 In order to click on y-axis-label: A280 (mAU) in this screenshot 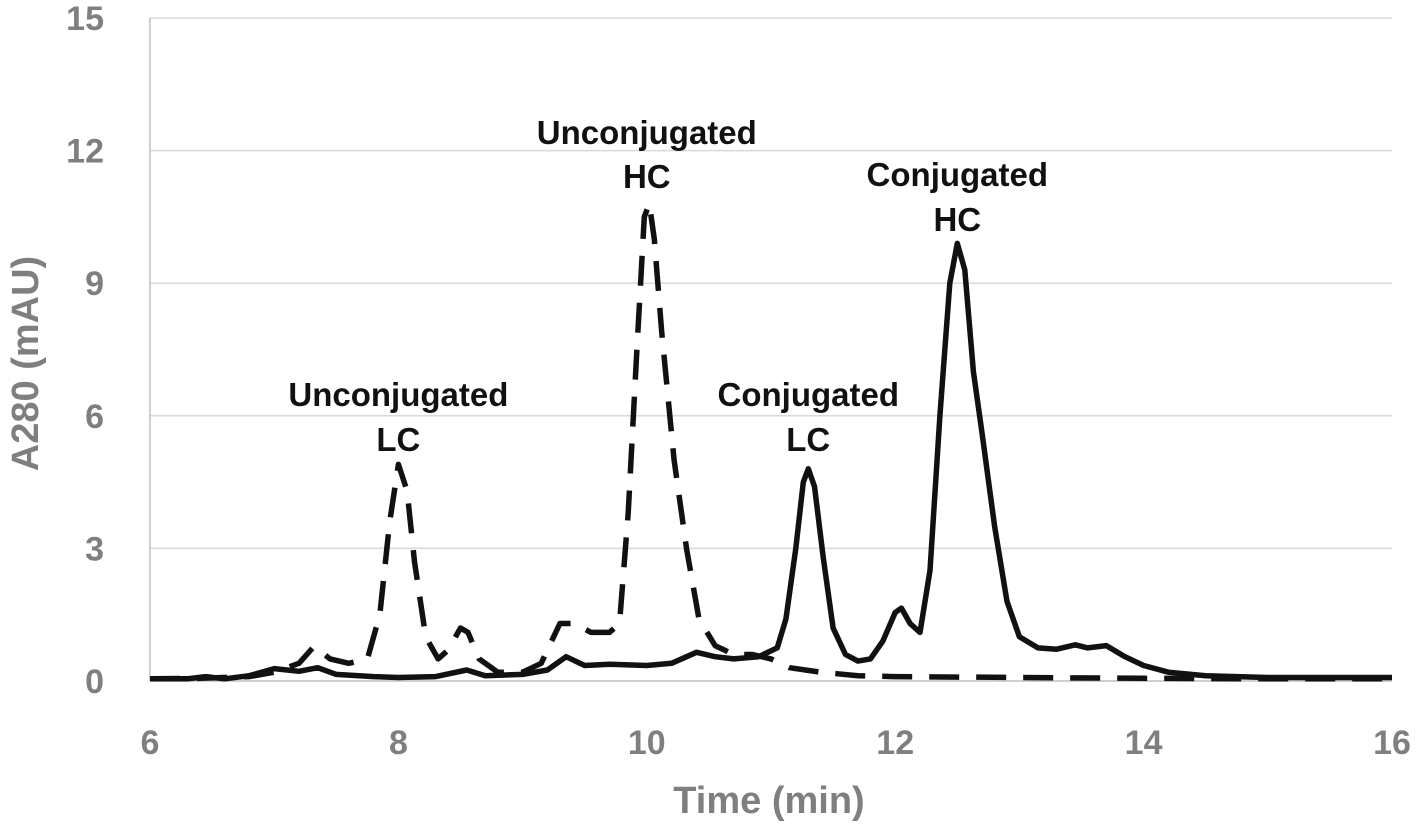, I will do `click(26, 363)`.